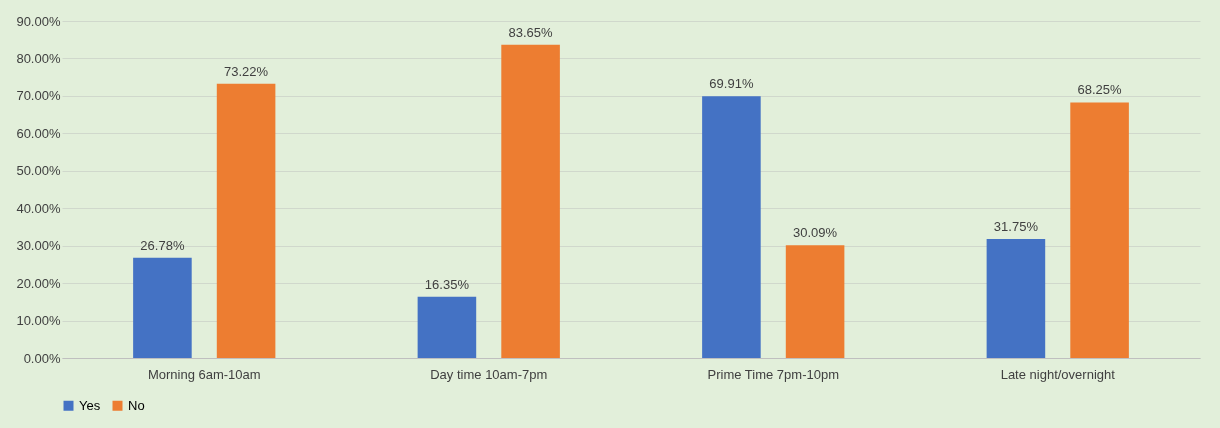 This screenshot has width=1220, height=428. I want to click on x-tick-label: Morning 6am-10am, so click(204, 374).